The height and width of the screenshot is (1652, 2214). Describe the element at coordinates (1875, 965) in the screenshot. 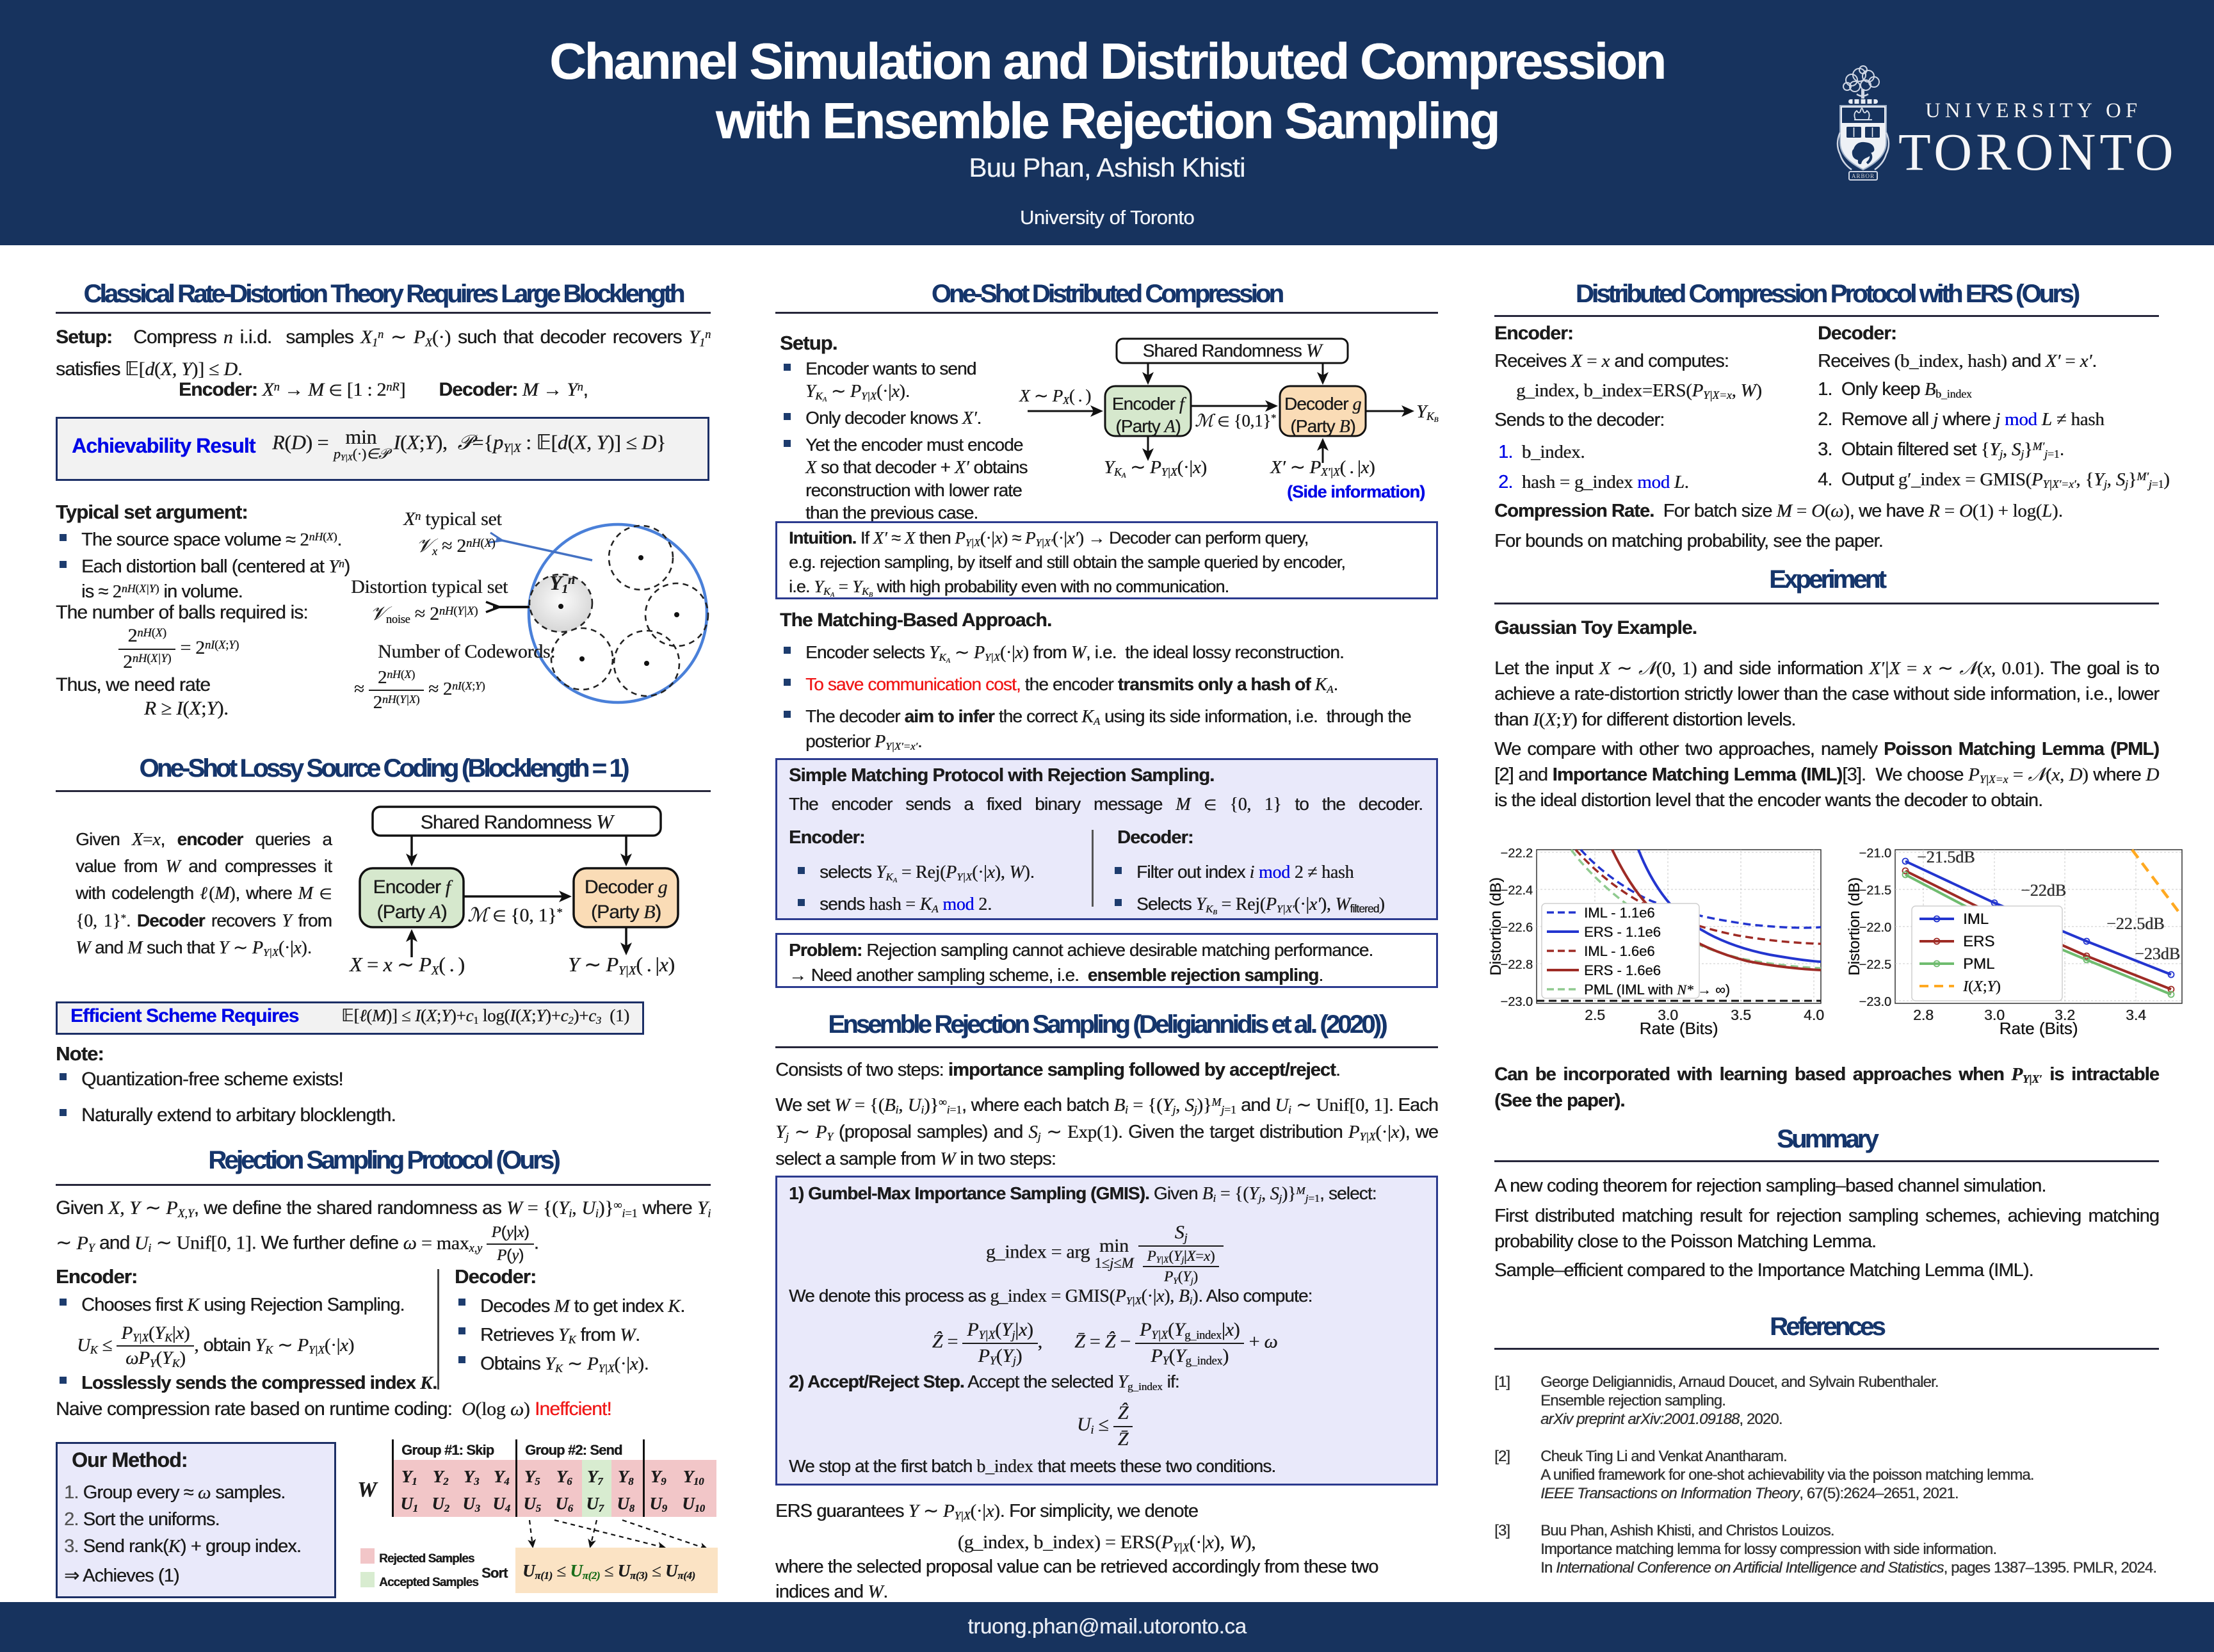

I see `svg-text: −22.5` at that location.